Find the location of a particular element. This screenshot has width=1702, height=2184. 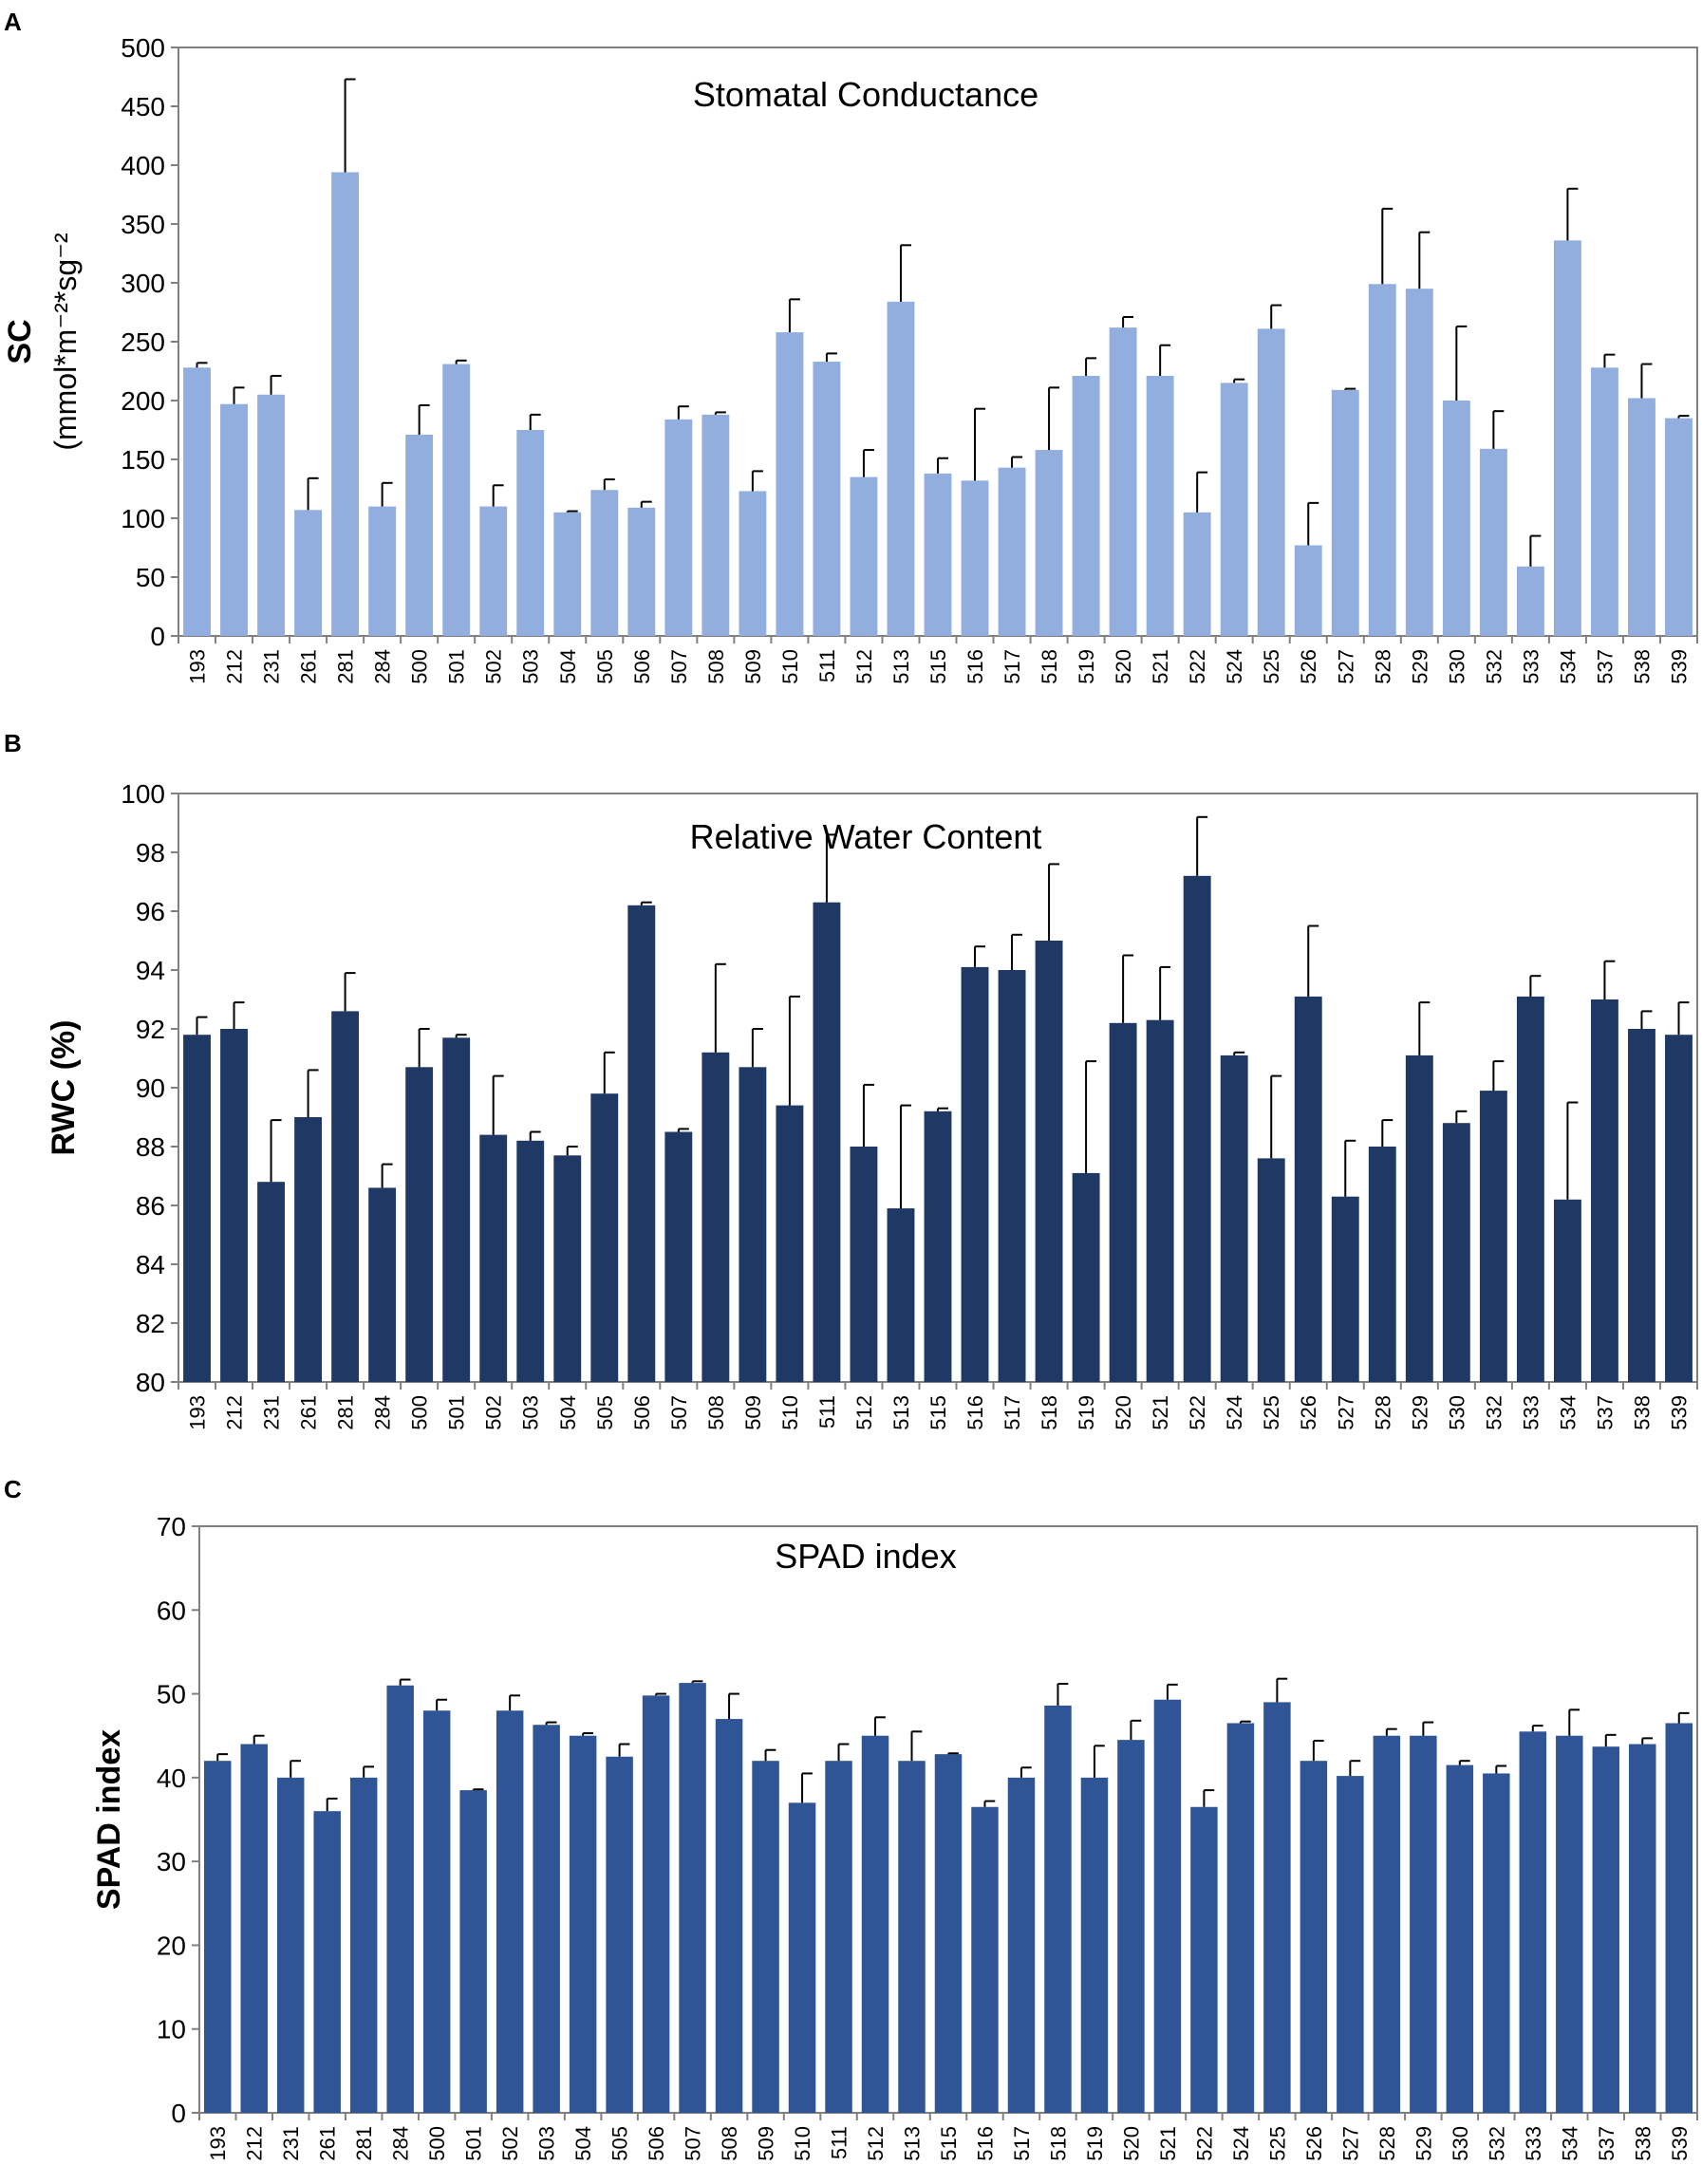

x-tick-label-522: 522 is located at coordinates (1204, 2144).